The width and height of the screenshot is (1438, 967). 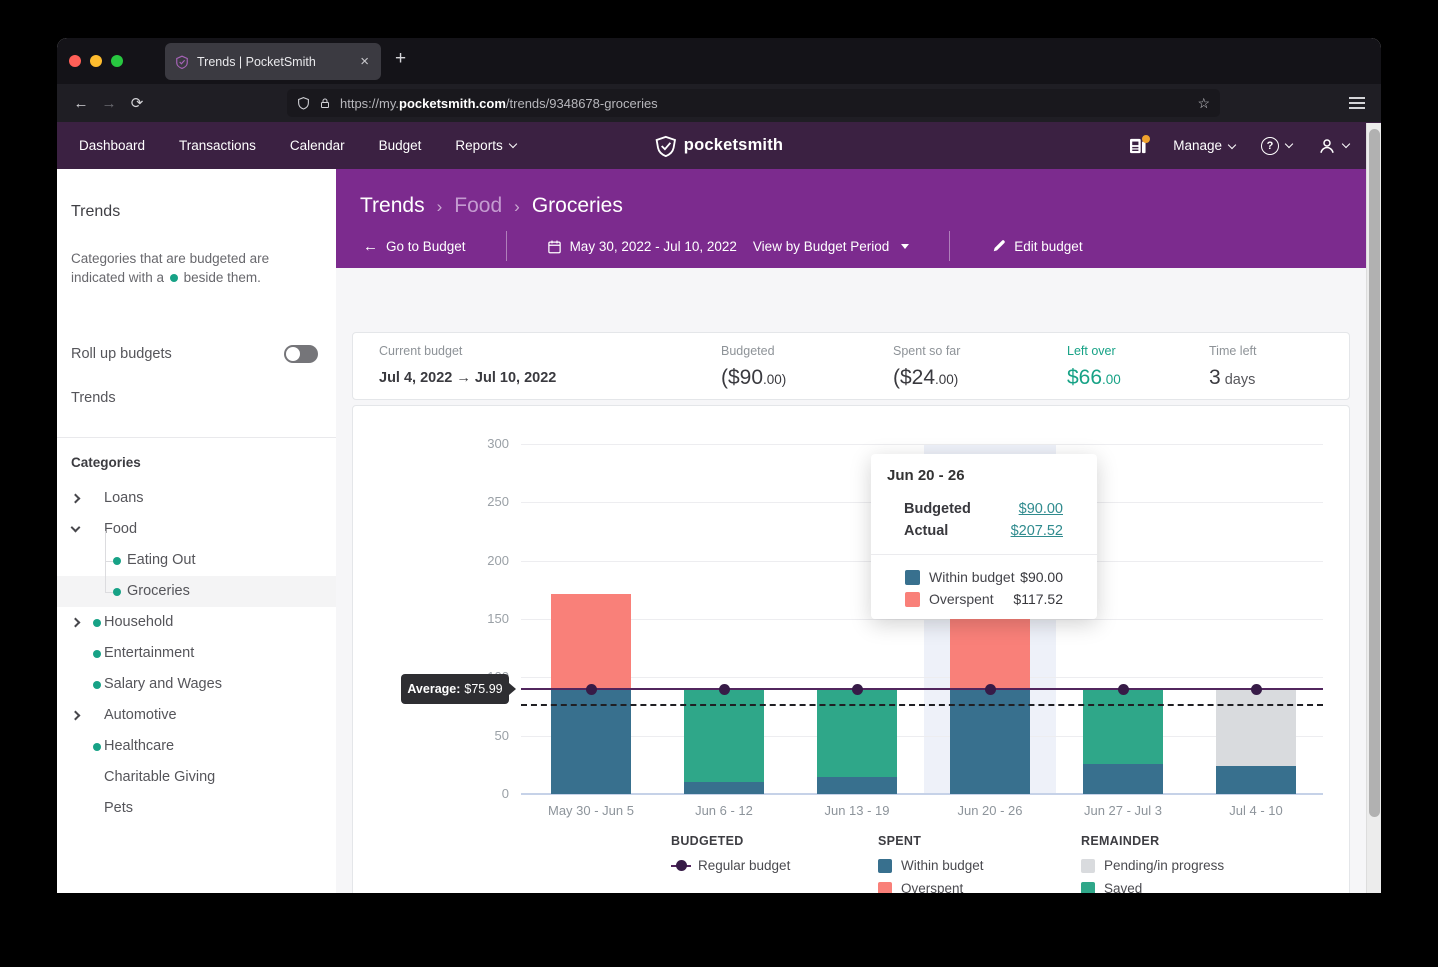 What do you see at coordinates (1374, 473) in the screenshot?
I see `scrollbar-thumb` at bounding box center [1374, 473].